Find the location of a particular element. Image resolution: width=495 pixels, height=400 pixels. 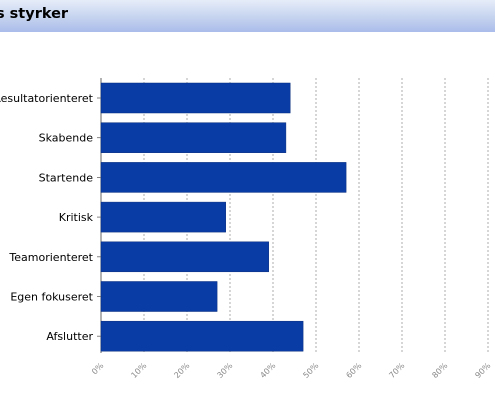

page-title: s styrker is located at coordinates (34, 14).